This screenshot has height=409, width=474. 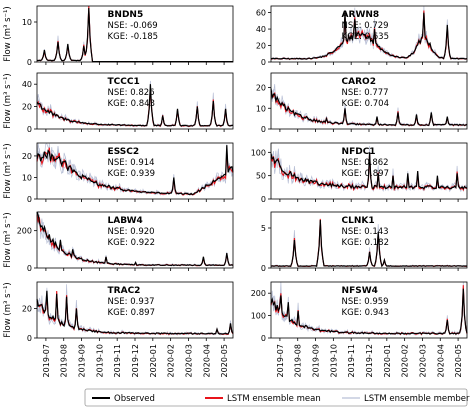 I want to click on kge-value: KGE: 0.922, so click(x=131, y=243).